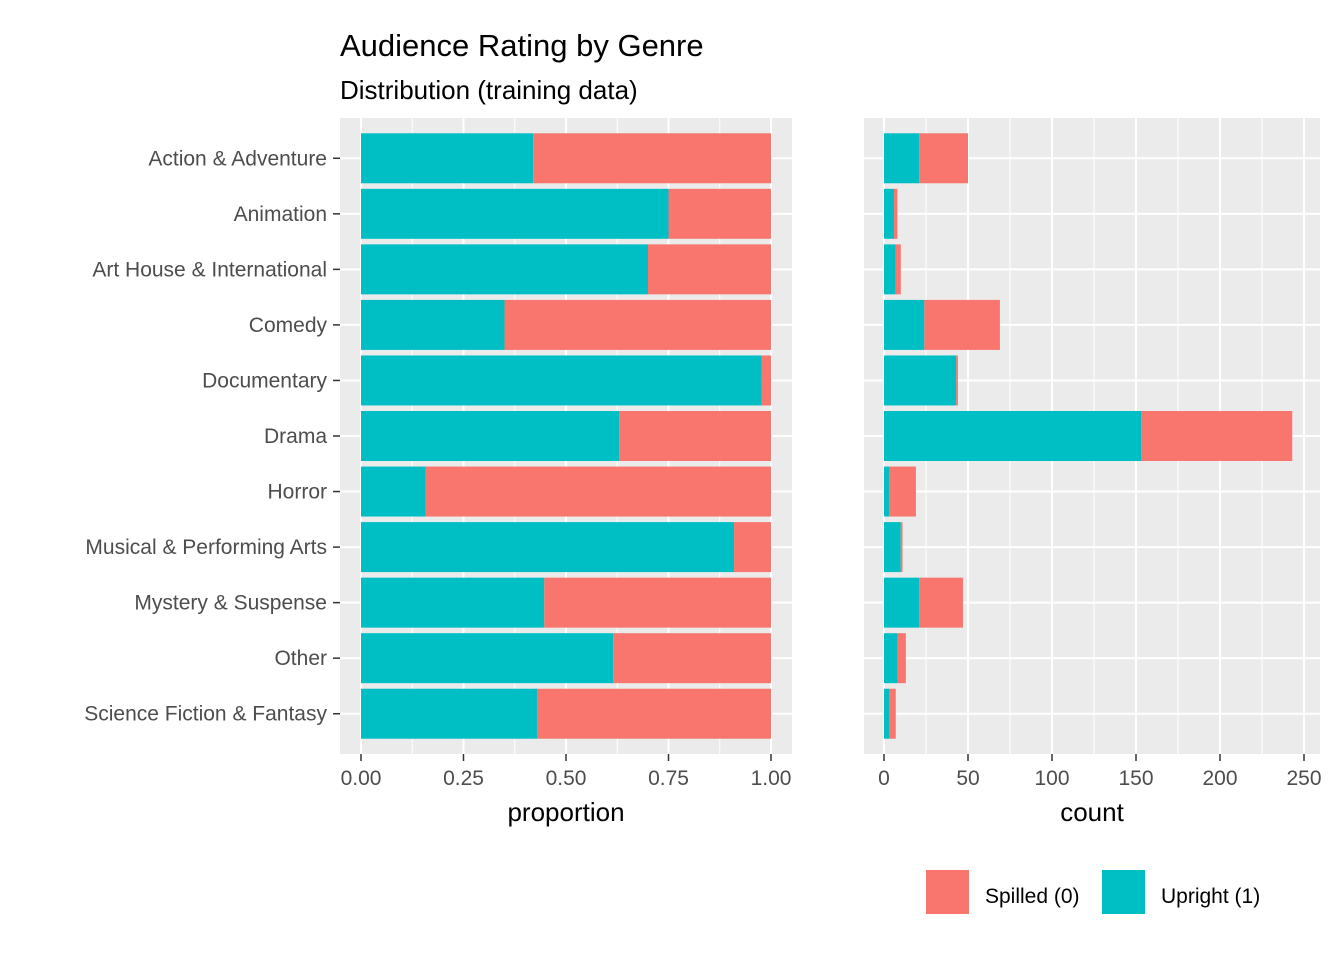  What do you see at coordinates (489, 90) in the screenshot?
I see `chart-subtitle: Distribution (training data)` at bounding box center [489, 90].